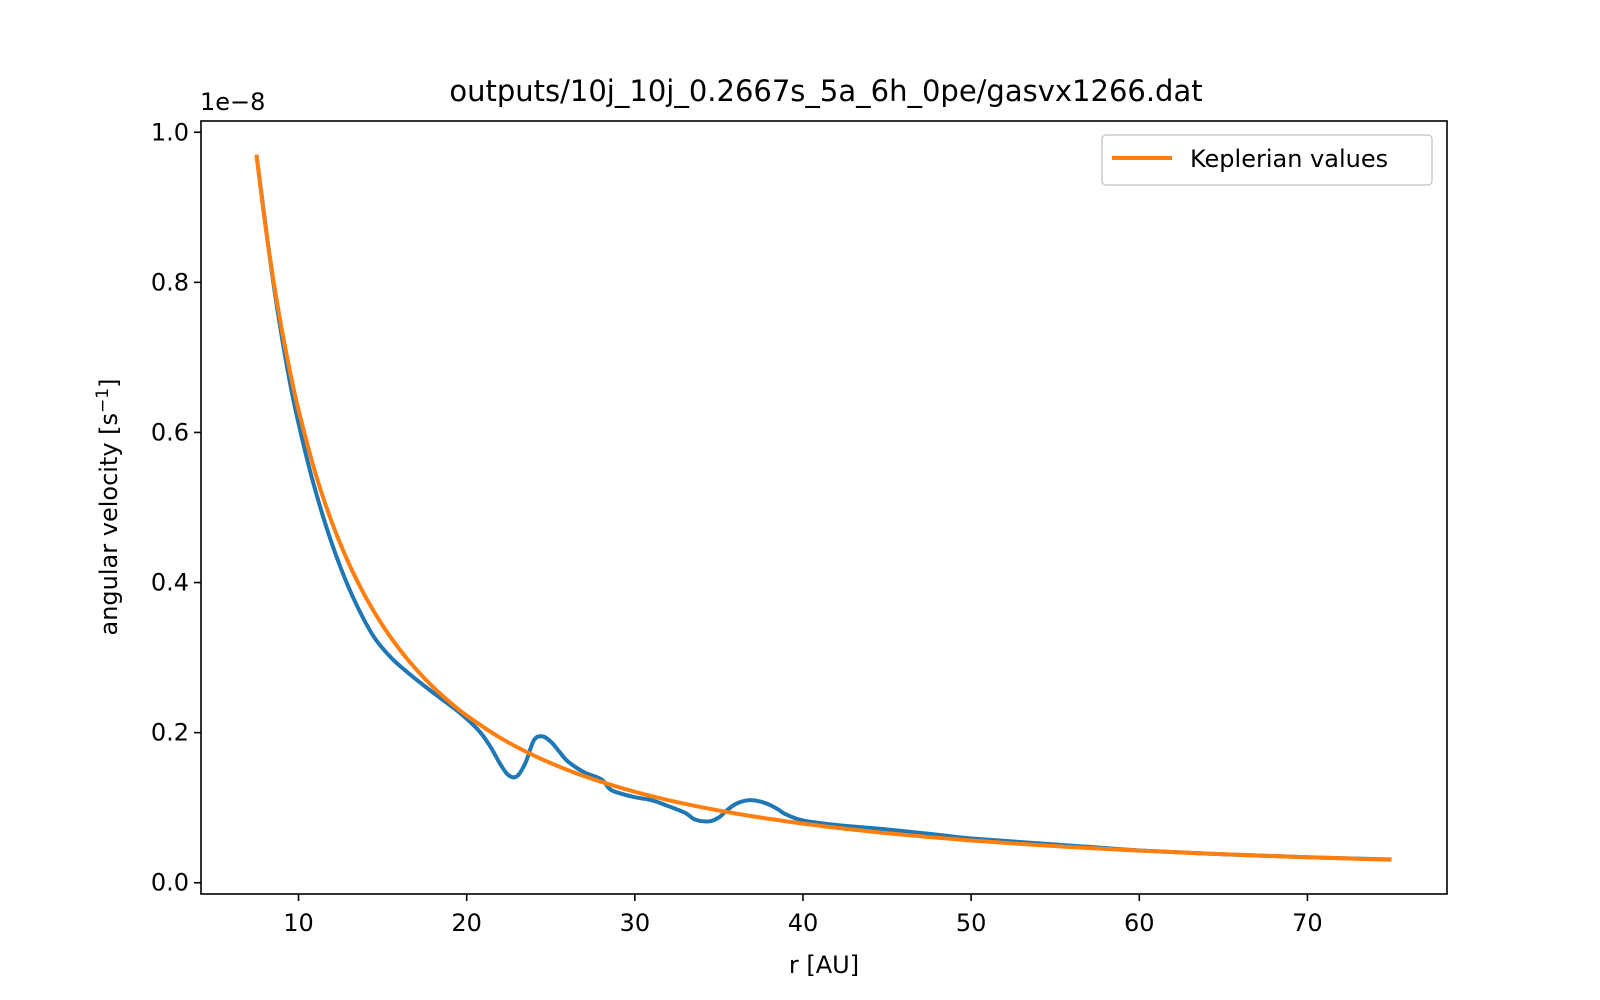 The width and height of the screenshot is (1600, 1000). Describe the element at coordinates (635, 923) in the screenshot. I see `x-tick-label: 30` at that location.